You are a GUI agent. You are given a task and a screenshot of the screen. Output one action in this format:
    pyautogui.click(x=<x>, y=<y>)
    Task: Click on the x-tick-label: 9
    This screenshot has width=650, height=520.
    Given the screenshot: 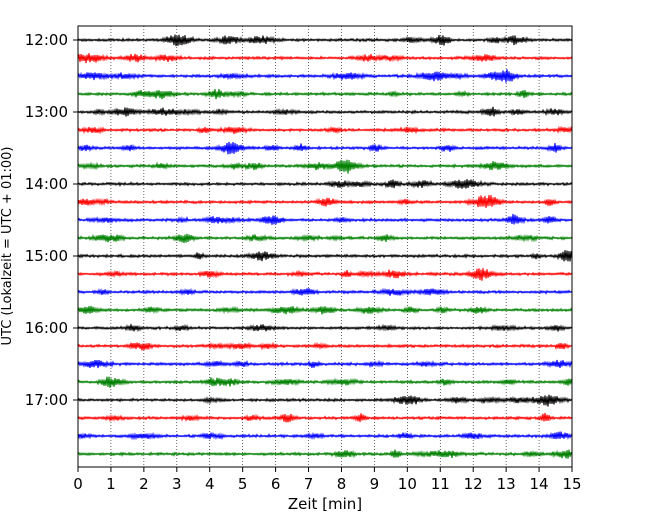 What is the action you would take?
    pyautogui.click(x=375, y=484)
    